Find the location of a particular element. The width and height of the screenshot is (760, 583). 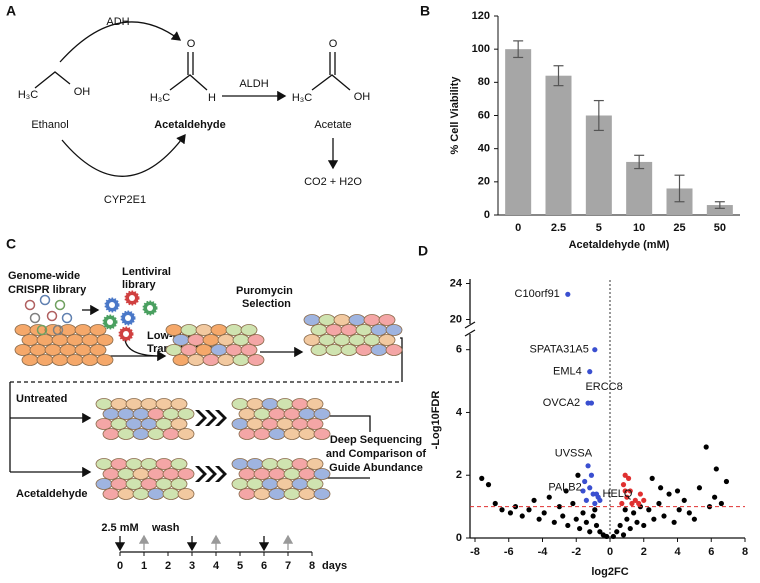

y-tick-label: 60 is located at coordinates (484, 115).